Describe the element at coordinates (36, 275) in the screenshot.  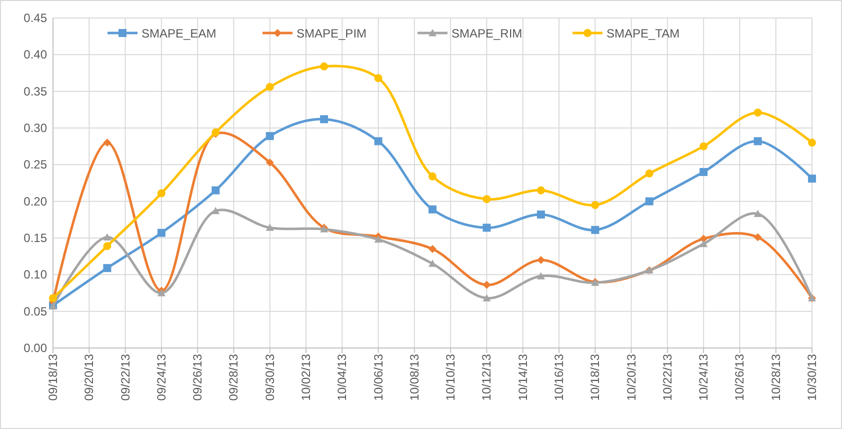
I see `y-tick-label: 0.10` at that location.